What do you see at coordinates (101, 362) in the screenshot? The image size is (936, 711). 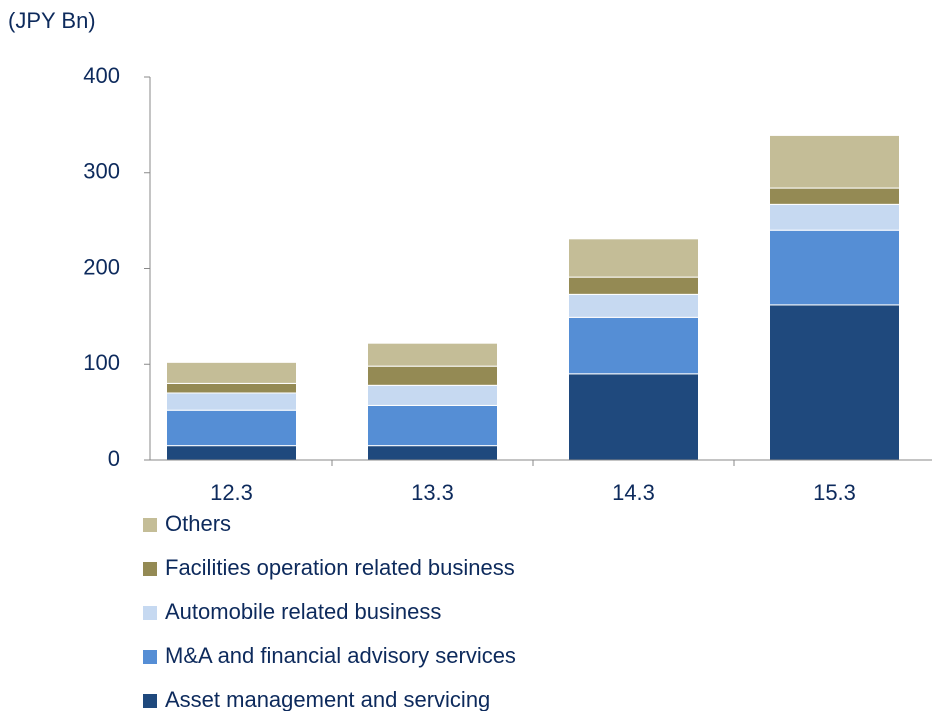 I see `y-tick-label: 100` at bounding box center [101, 362].